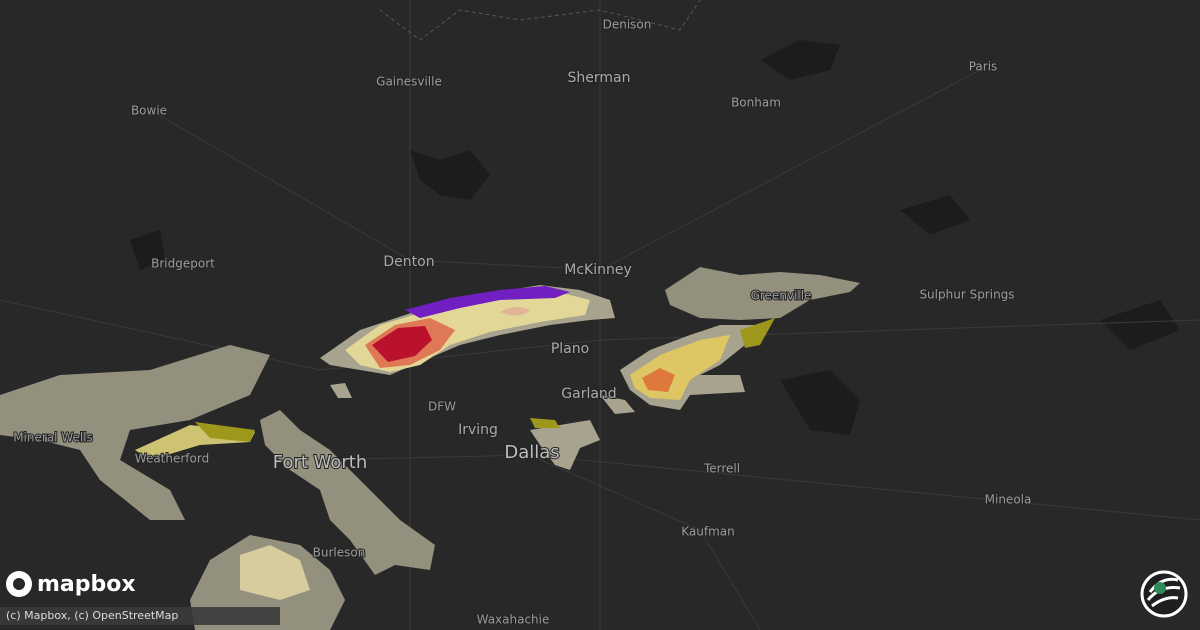  I want to click on swath-red, so click(402, 344).